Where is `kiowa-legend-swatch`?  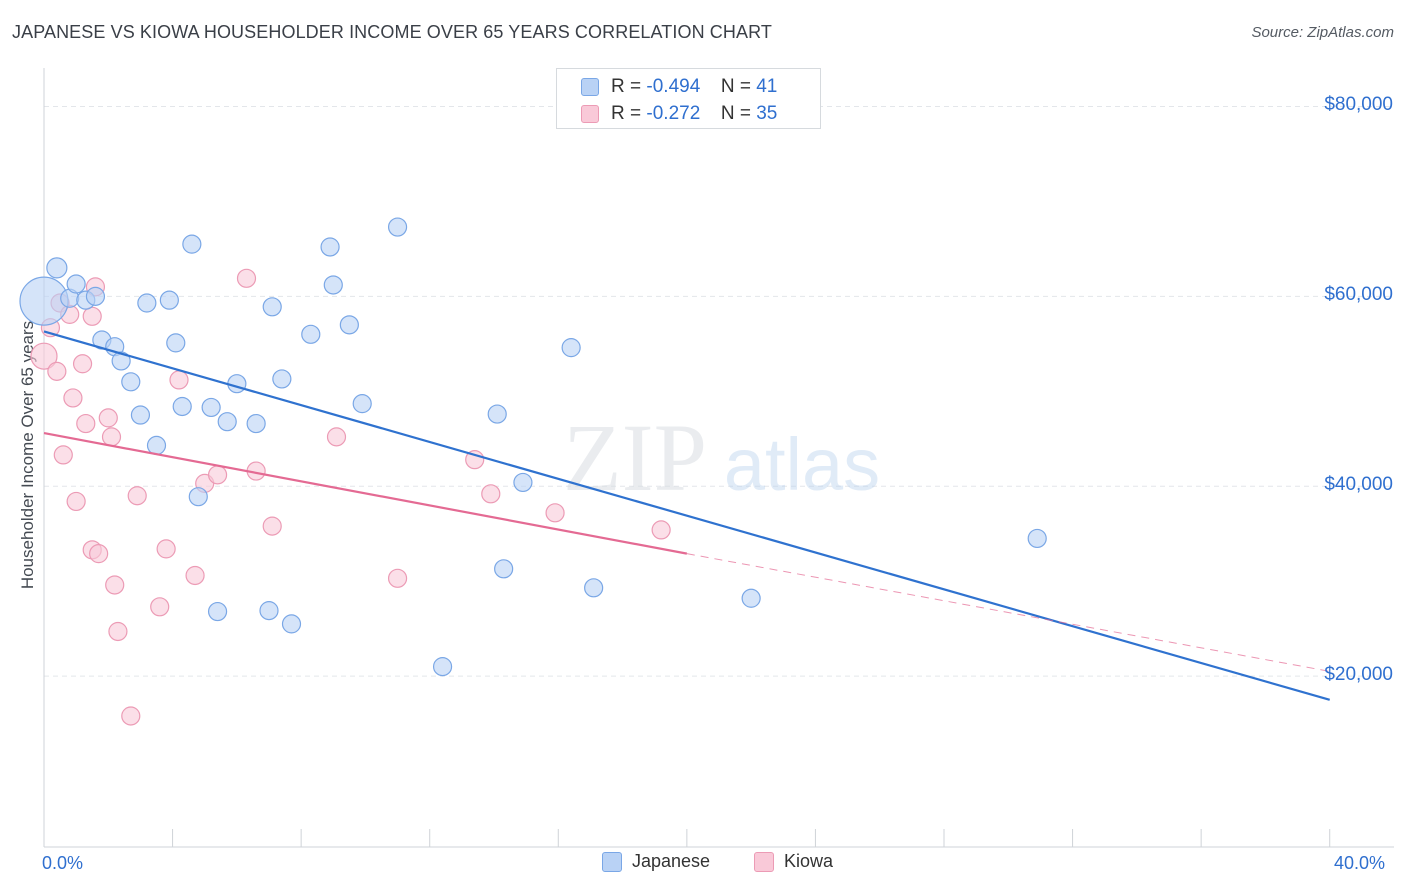
kiowa-legend-swatch is located at coordinates (764, 861).